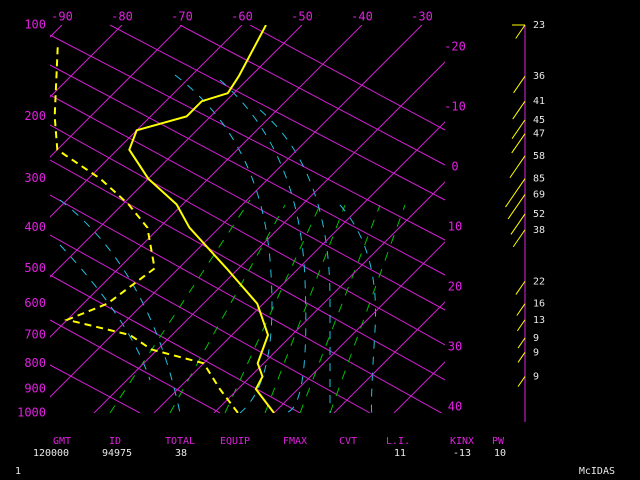 This screenshot has height=480, width=640. What do you see at coordinates (455, 227) in the screenshot?
I see `temperature-tick-label: 10` at bounding box center [455, 227].